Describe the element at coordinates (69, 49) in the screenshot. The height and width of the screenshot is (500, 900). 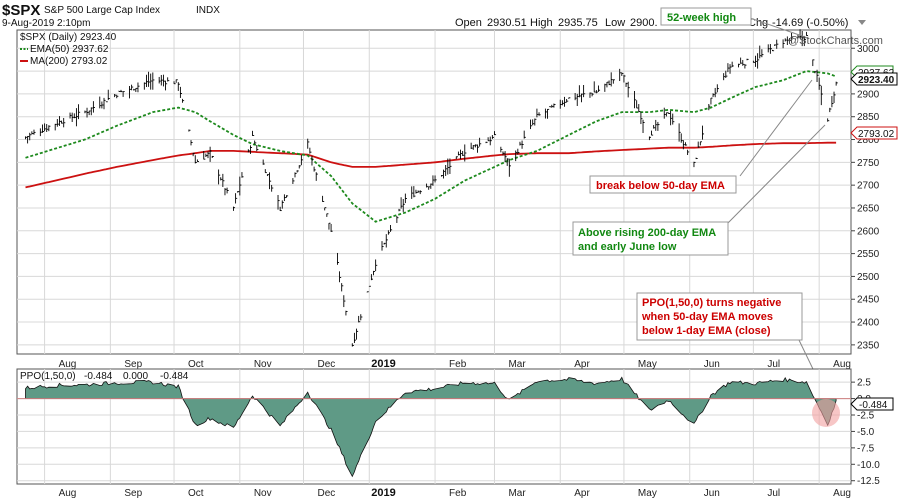
I see `legend-ema: EMA(50) 2937.62` at that location.